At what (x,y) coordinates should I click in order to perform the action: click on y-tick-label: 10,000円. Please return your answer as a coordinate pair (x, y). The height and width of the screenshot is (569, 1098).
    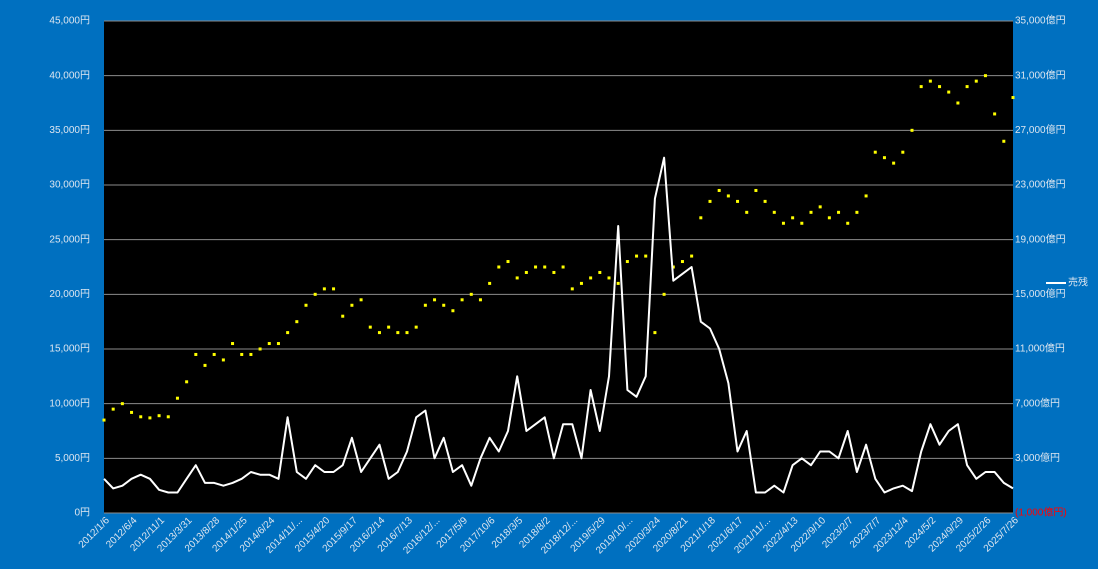
    Looking at the image, I should click on (69, 403).